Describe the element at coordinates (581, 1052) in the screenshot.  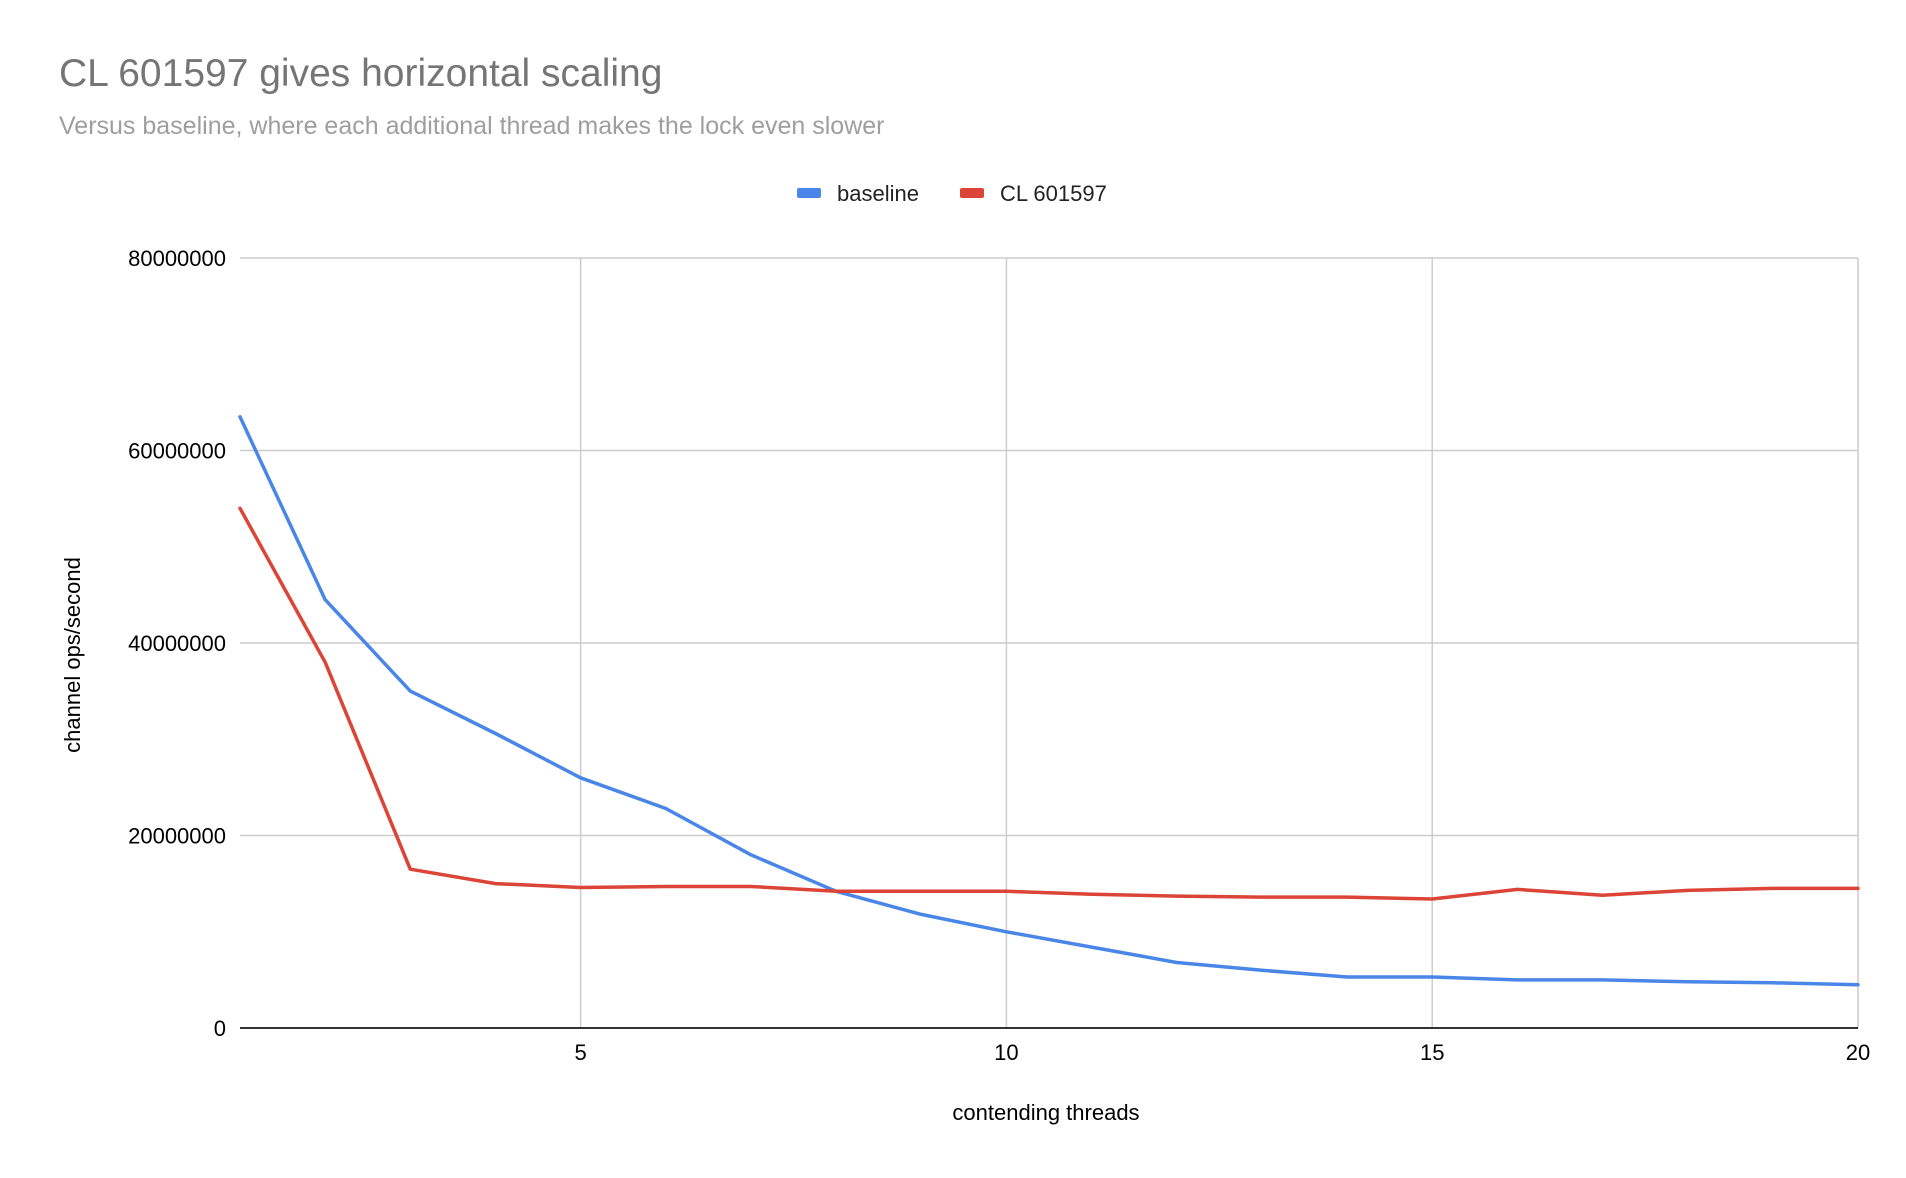
I see `x-tick-label: 5` at that location.